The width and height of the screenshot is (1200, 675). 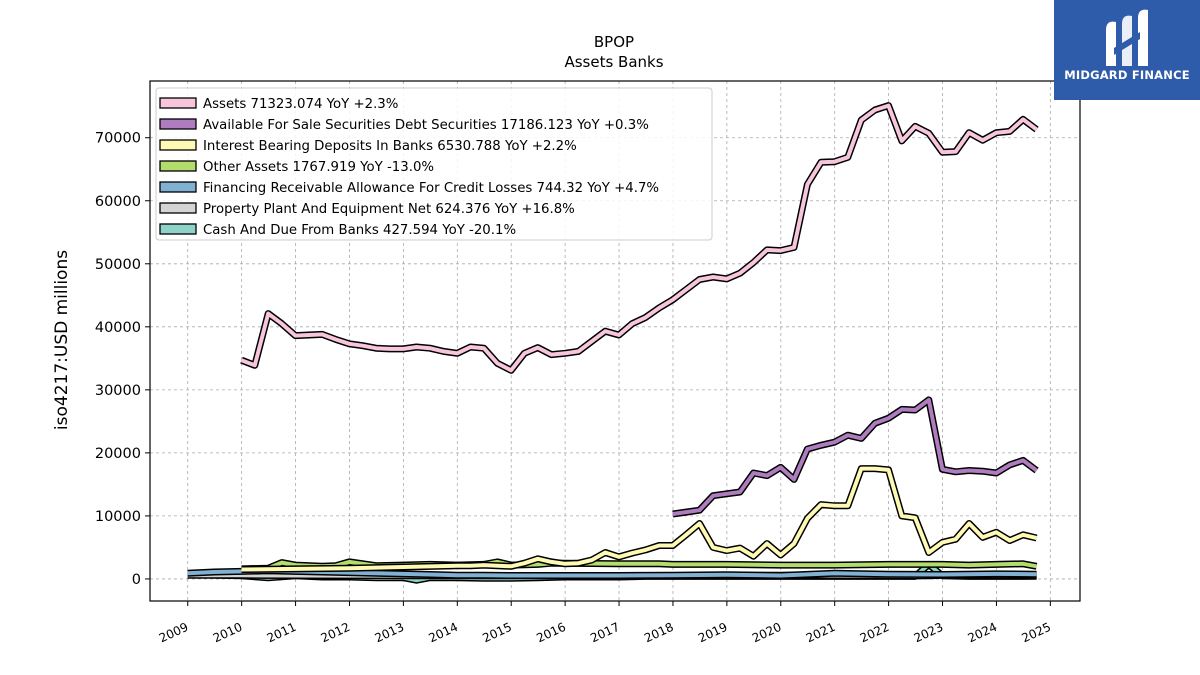 What do you see at coordinates (821, 633) in the screenshot?
I see `x-tick-label: 2021` at bounding box center [821, 633].